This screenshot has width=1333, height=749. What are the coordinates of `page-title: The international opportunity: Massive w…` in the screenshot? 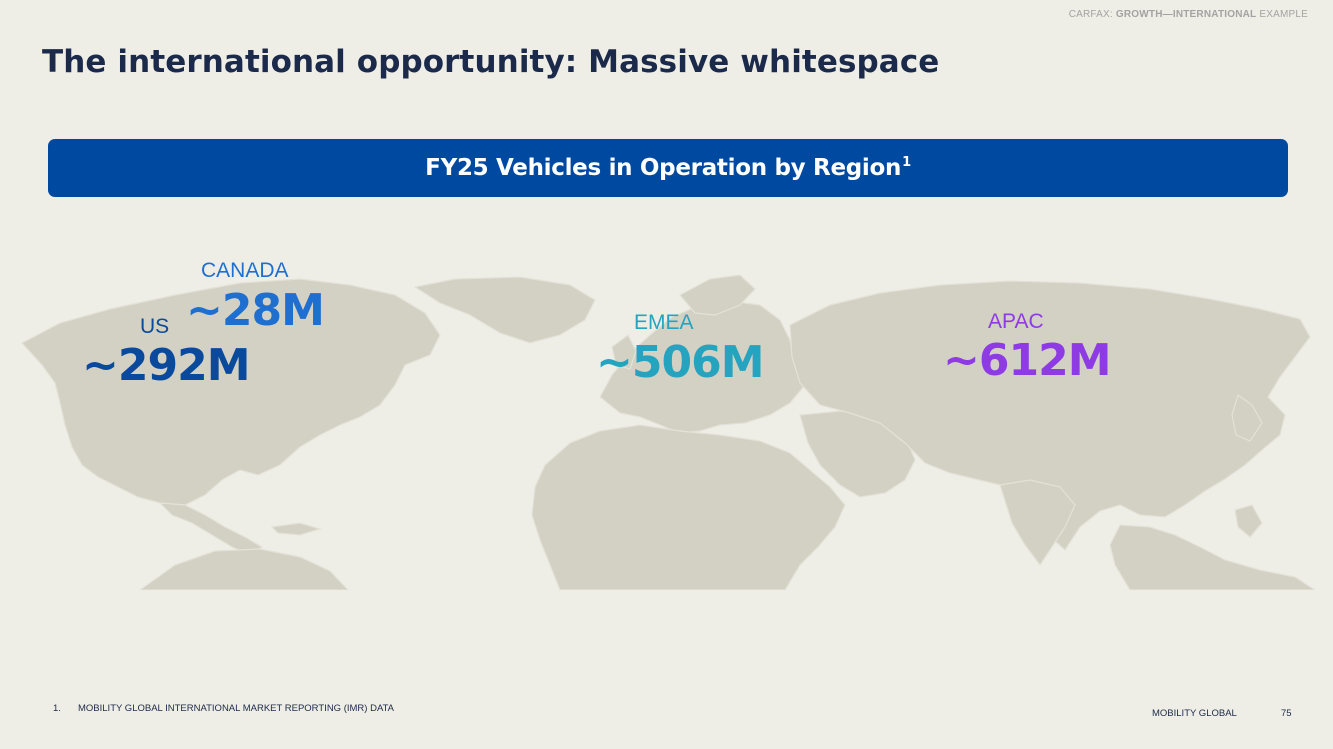 It's located at (491, 62).